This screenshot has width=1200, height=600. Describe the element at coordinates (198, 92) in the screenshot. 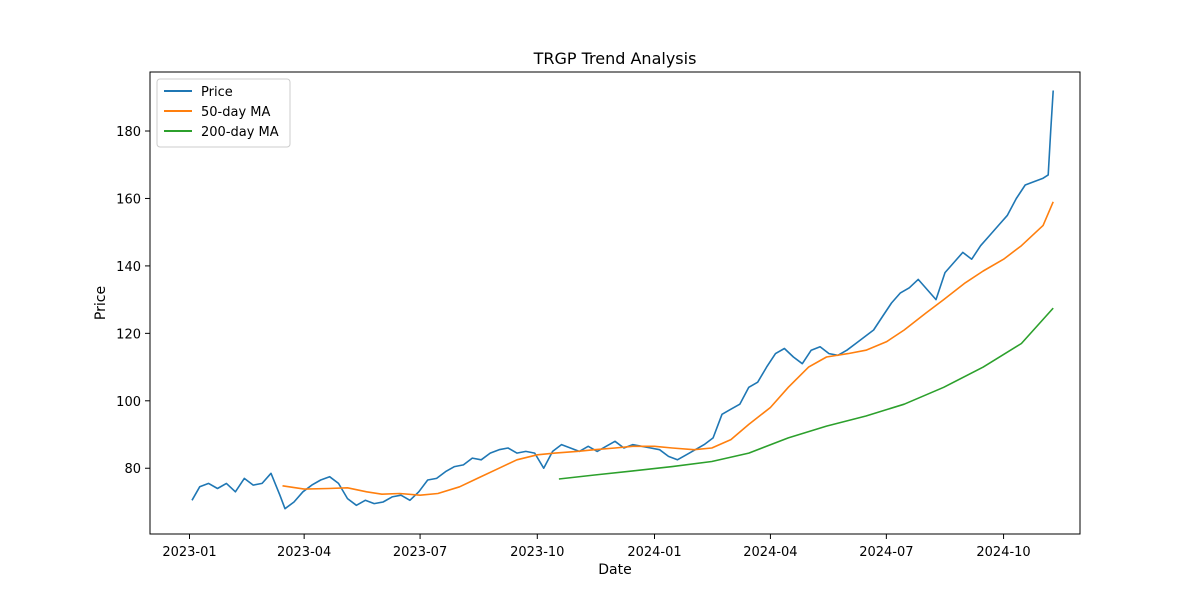

I see `legend-item-price: Price` at that location.